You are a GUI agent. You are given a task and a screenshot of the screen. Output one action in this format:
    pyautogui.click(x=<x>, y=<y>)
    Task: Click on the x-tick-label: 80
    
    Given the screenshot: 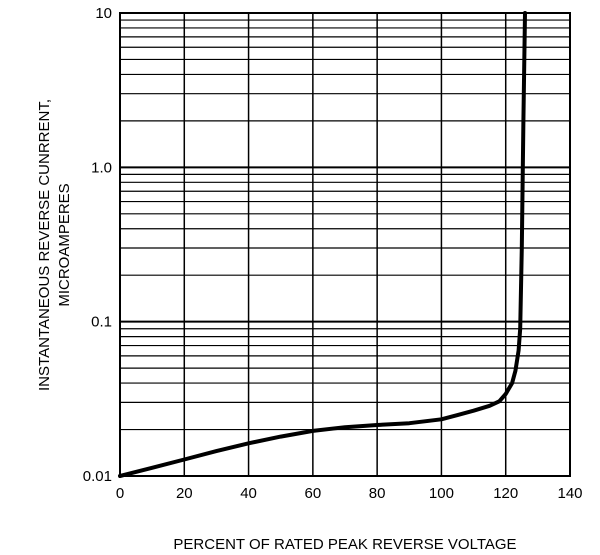 What is the action you would take?
    pyautogui.click(x=377, y=493)
    